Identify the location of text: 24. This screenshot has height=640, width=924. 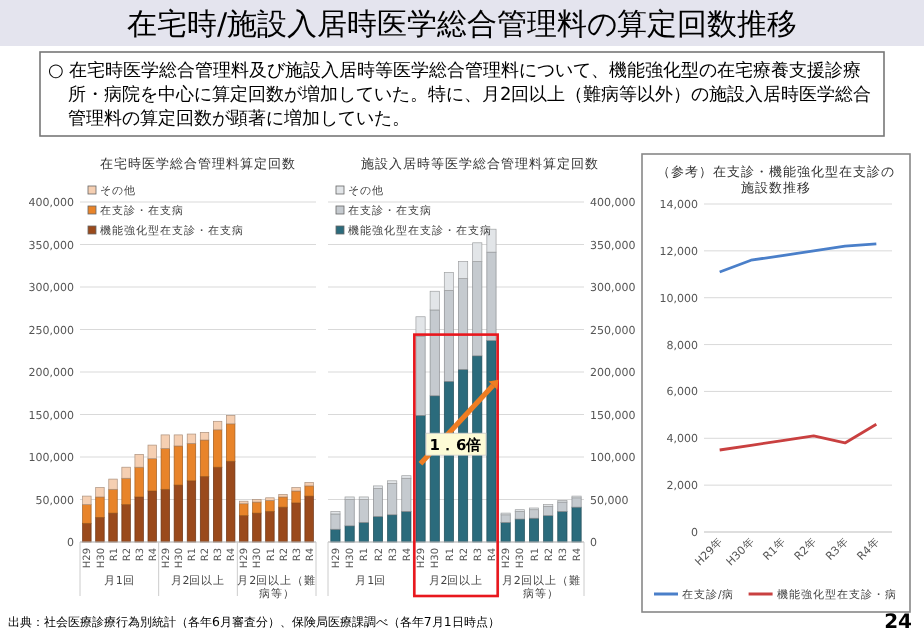
(898, 623).